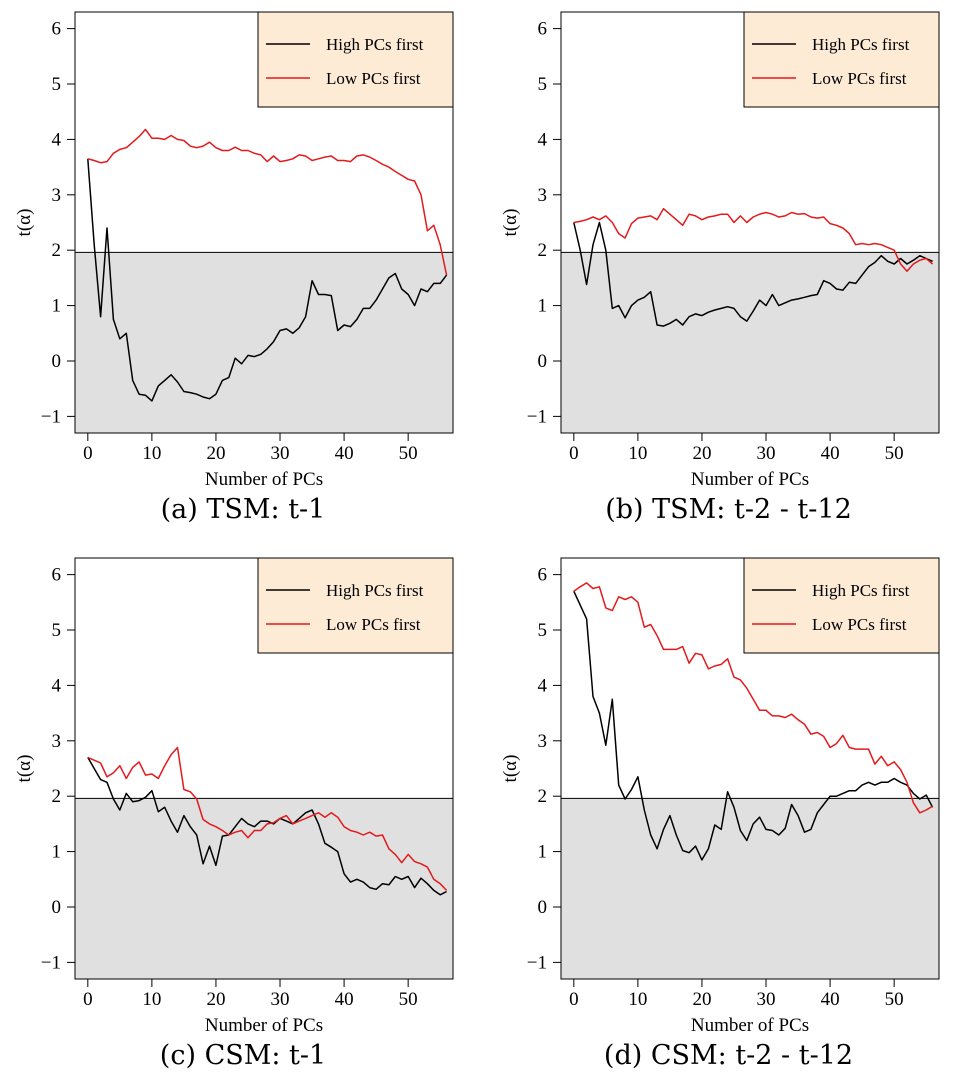  I want to click on chart-caption: (c) CSM: t-1, so click(243, 1055).